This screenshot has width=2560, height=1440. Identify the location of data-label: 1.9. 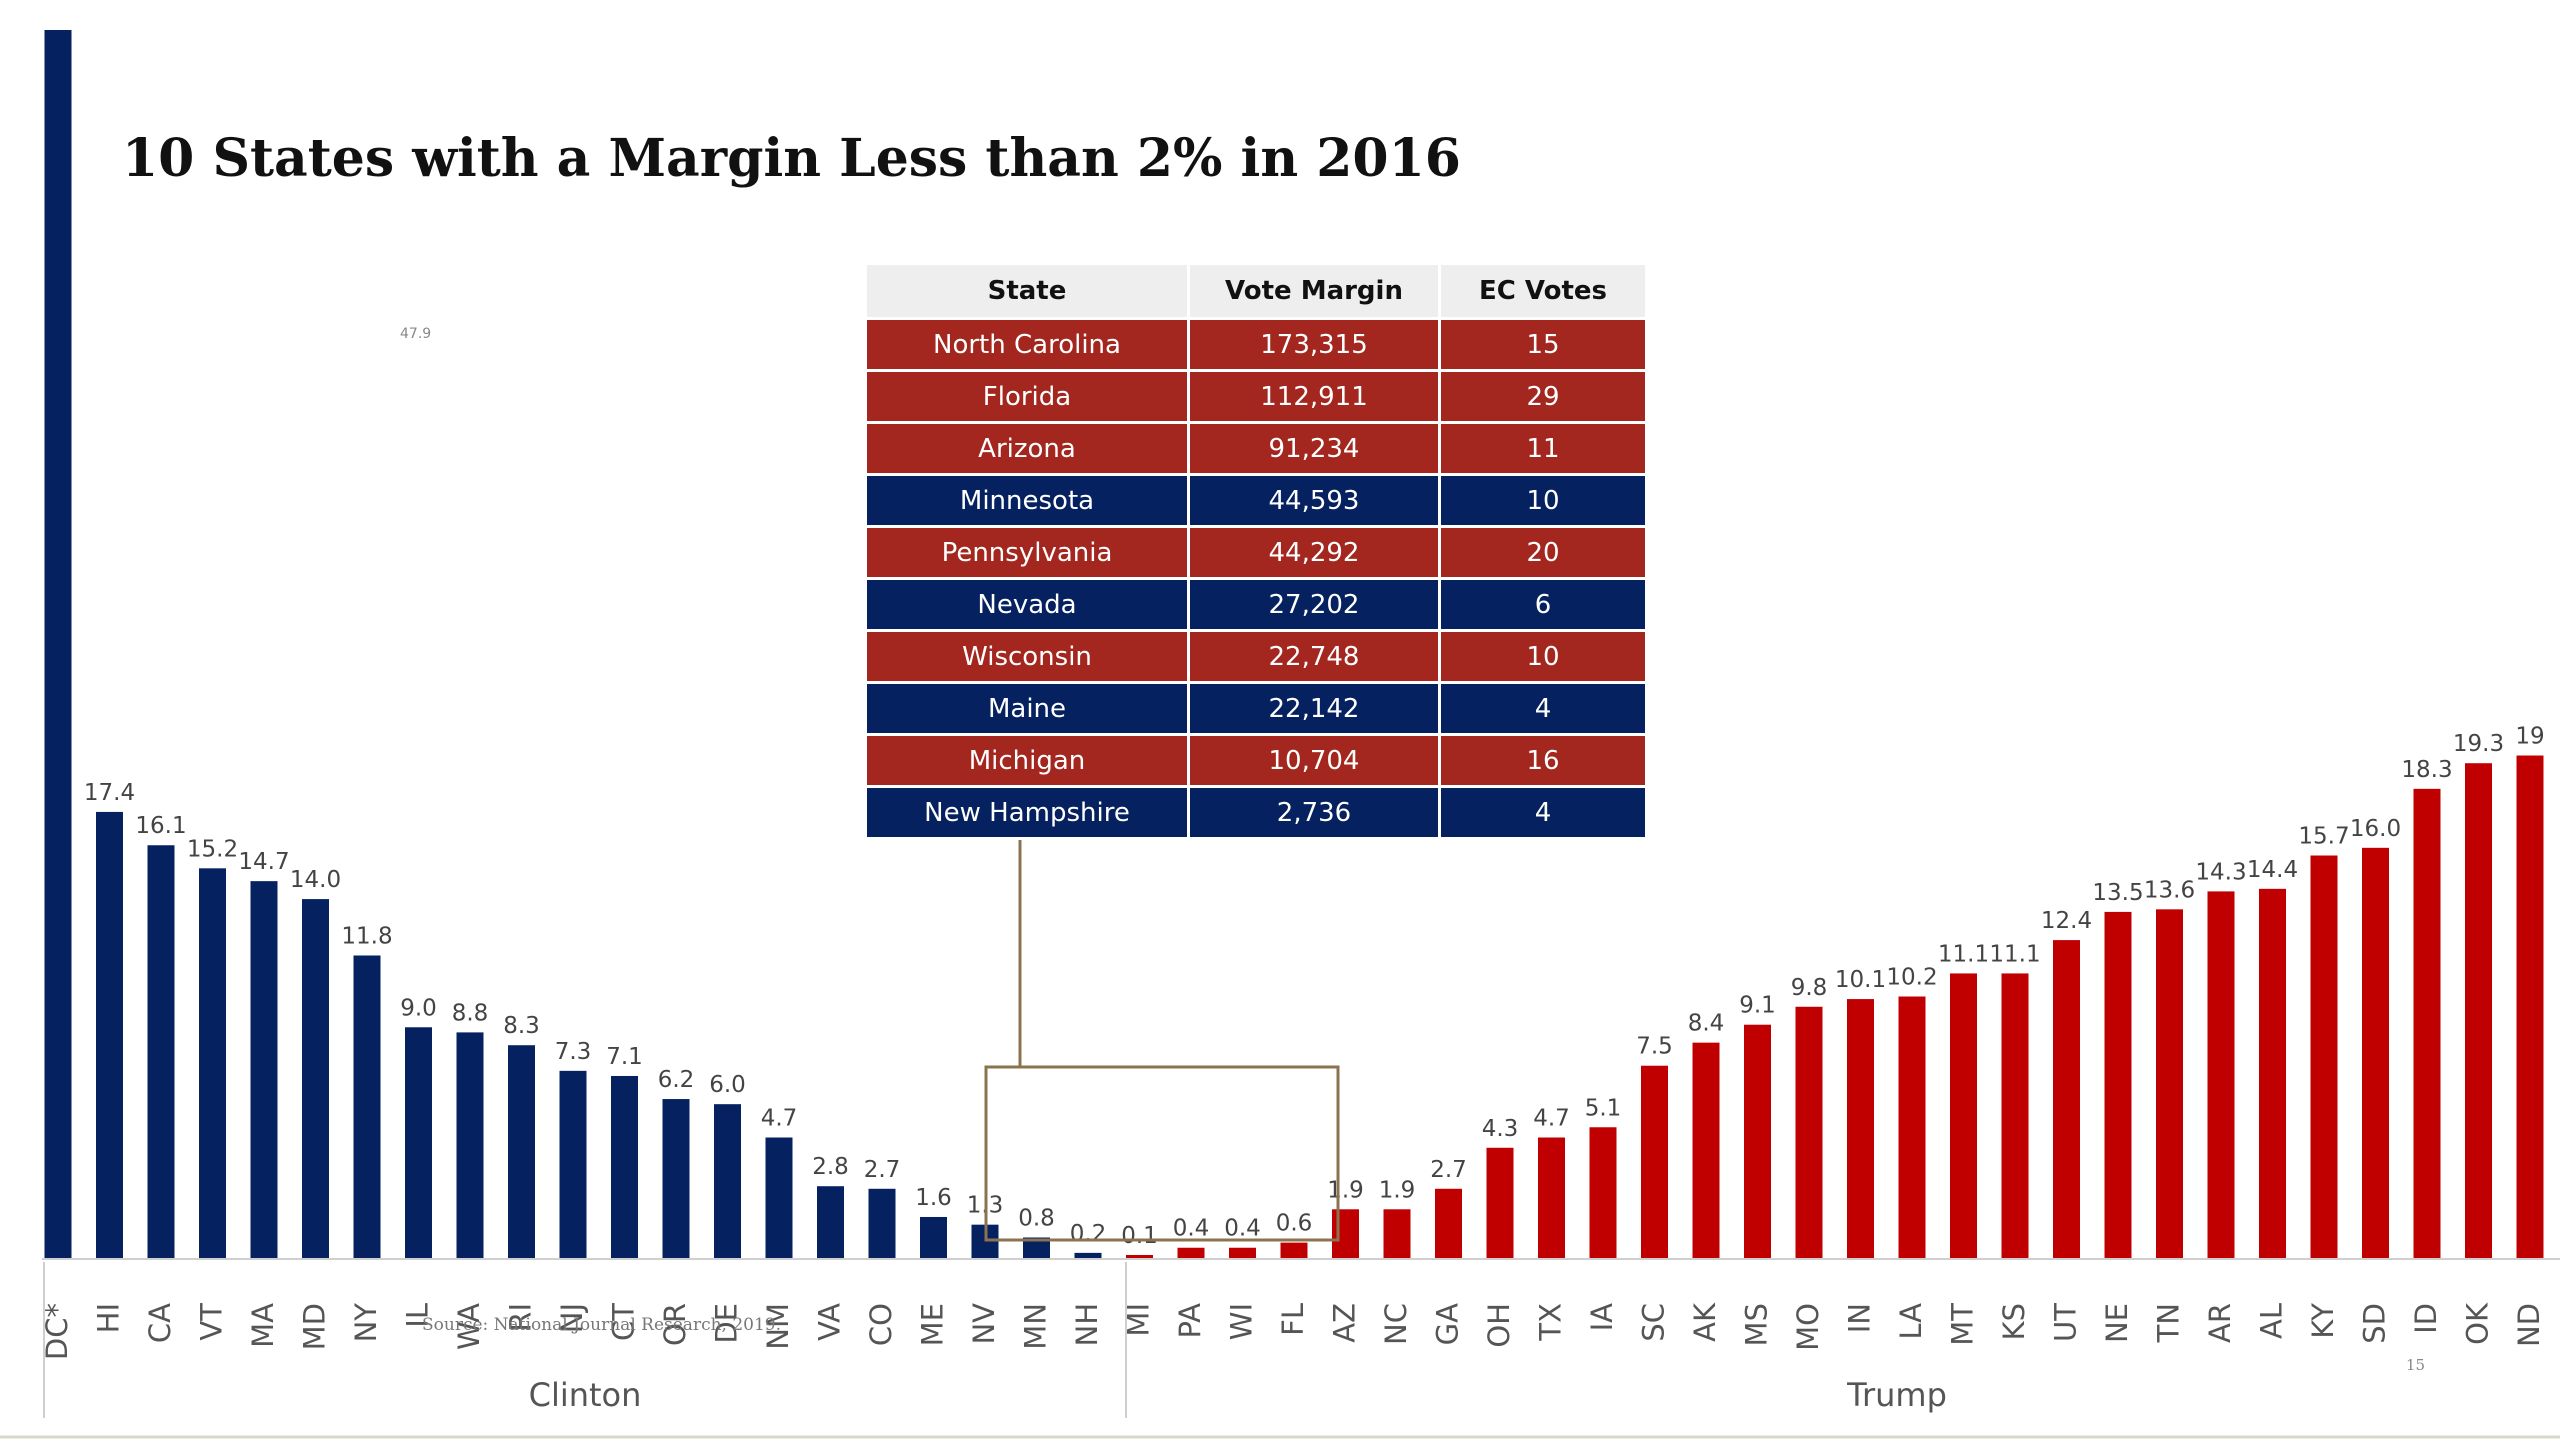
(1345, 1190).